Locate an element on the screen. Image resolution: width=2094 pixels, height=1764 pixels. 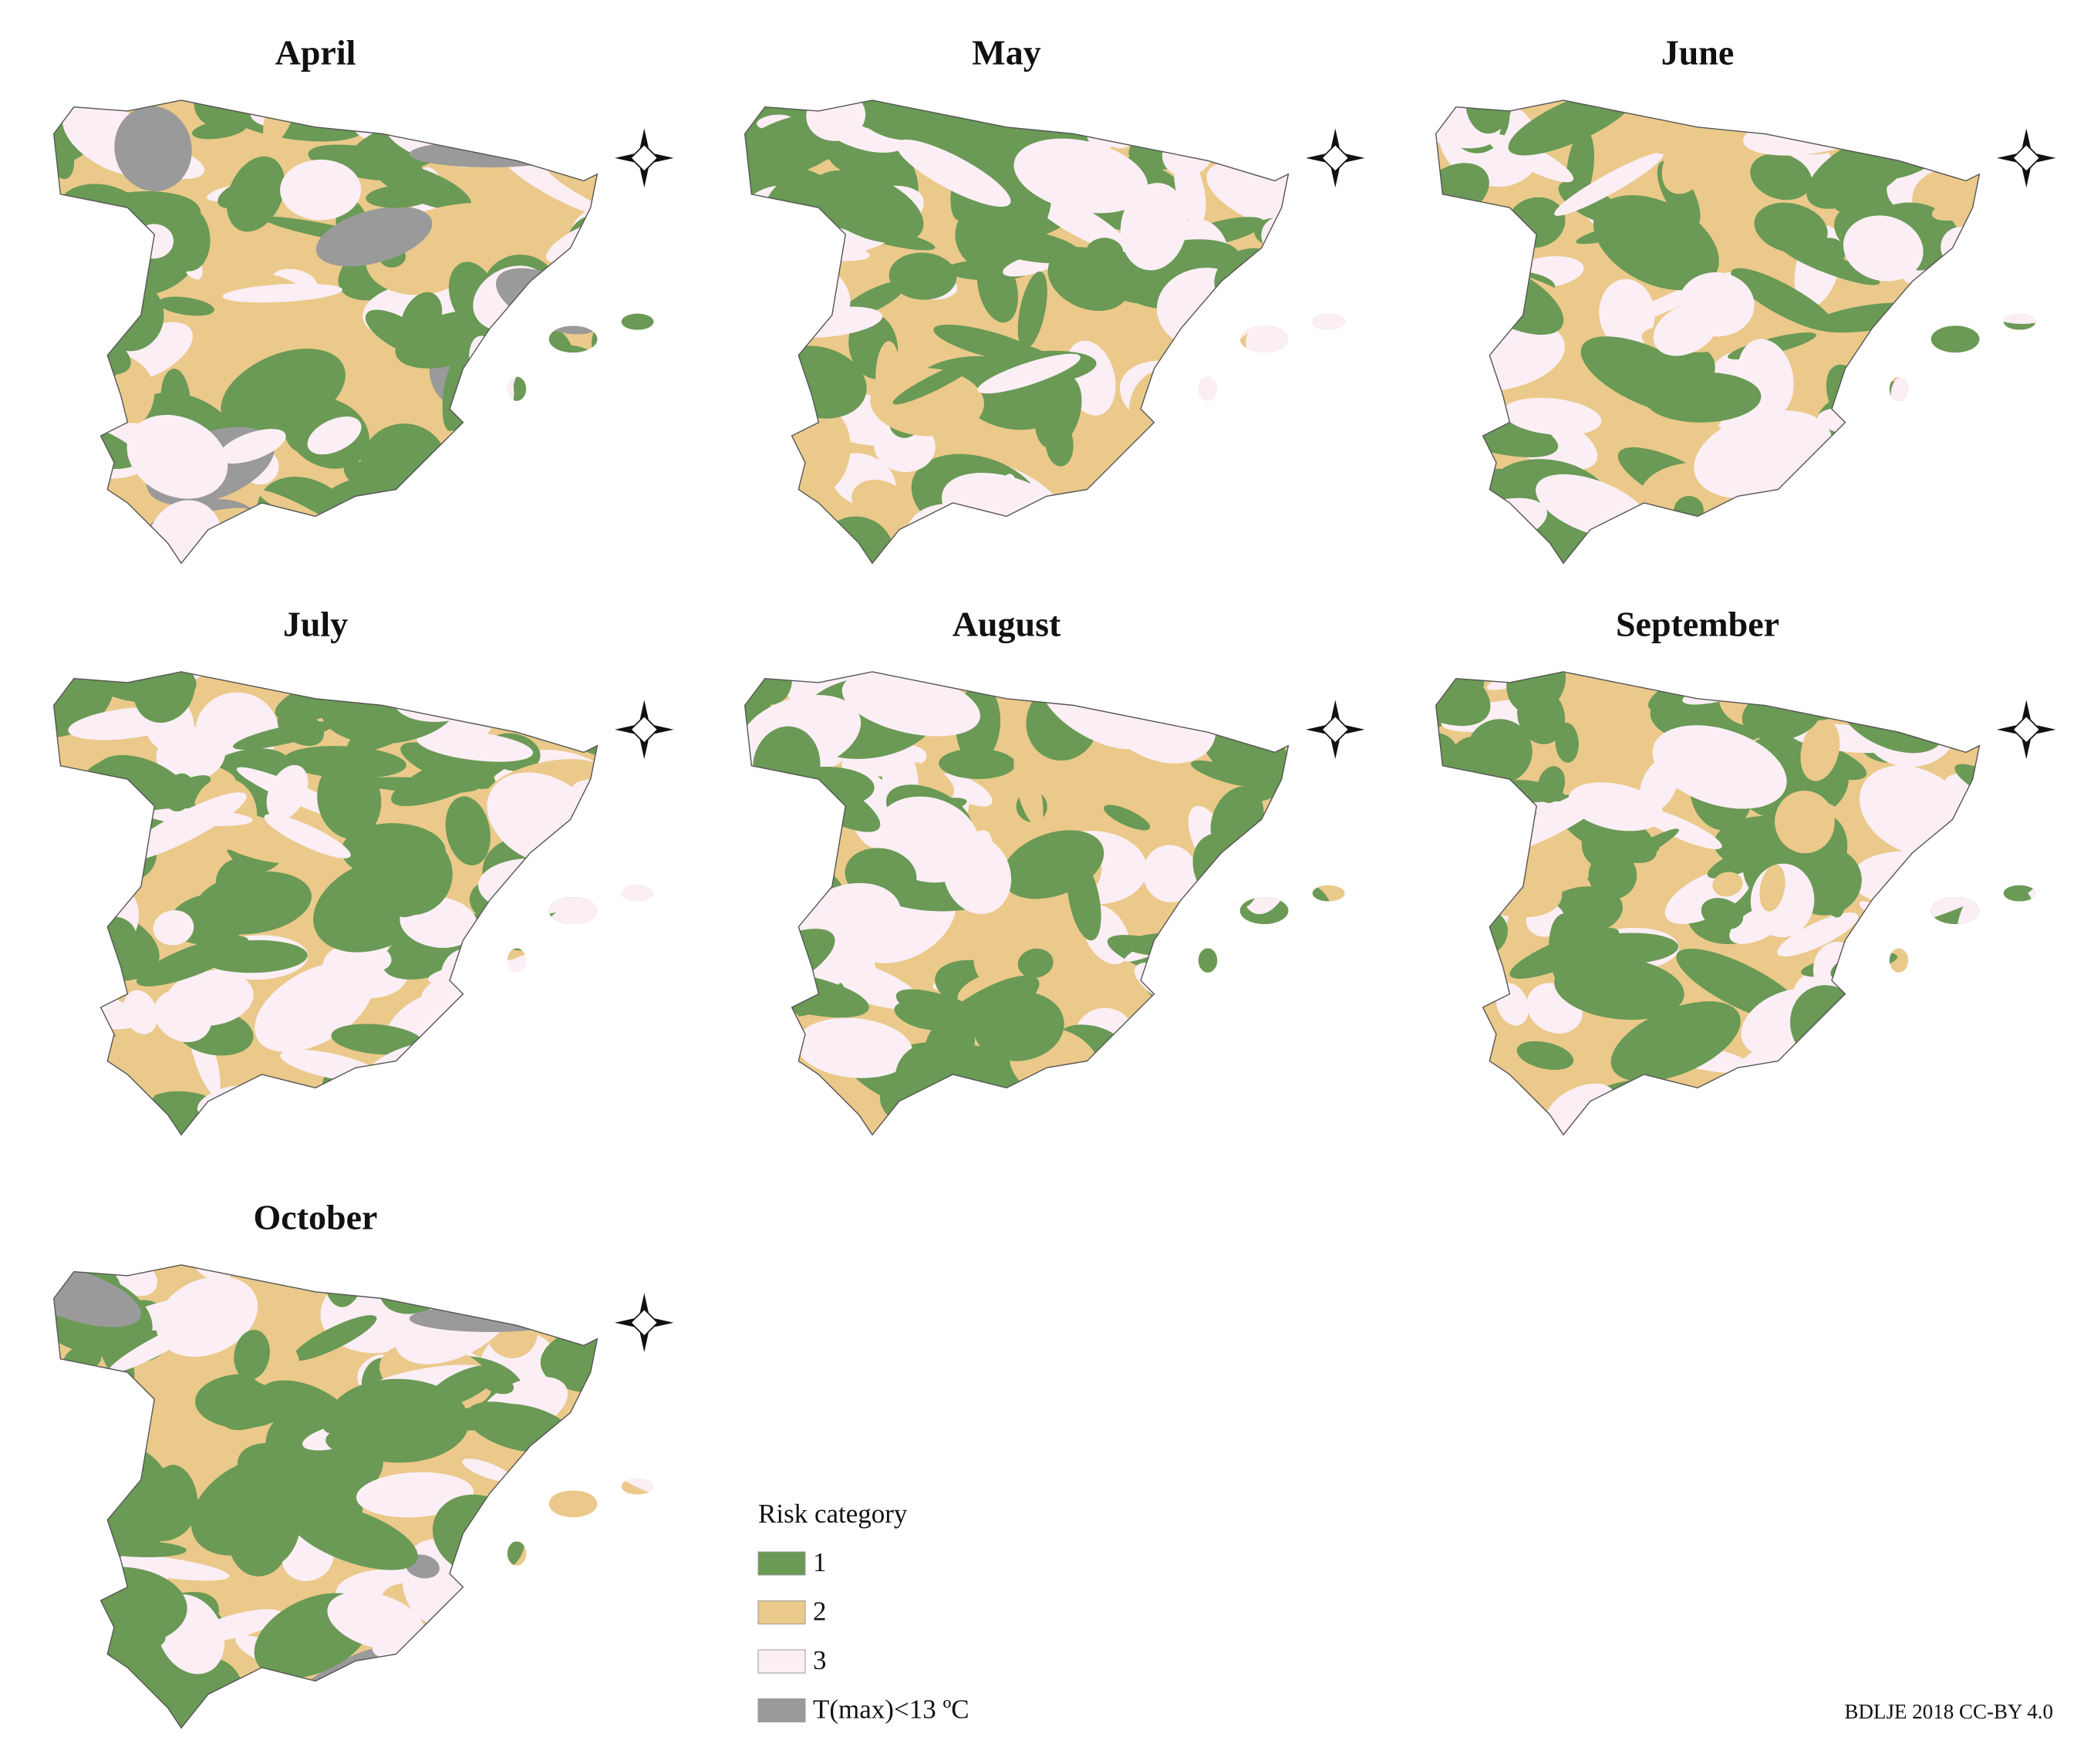
map-title: October is located at coordinates (316, 1217).